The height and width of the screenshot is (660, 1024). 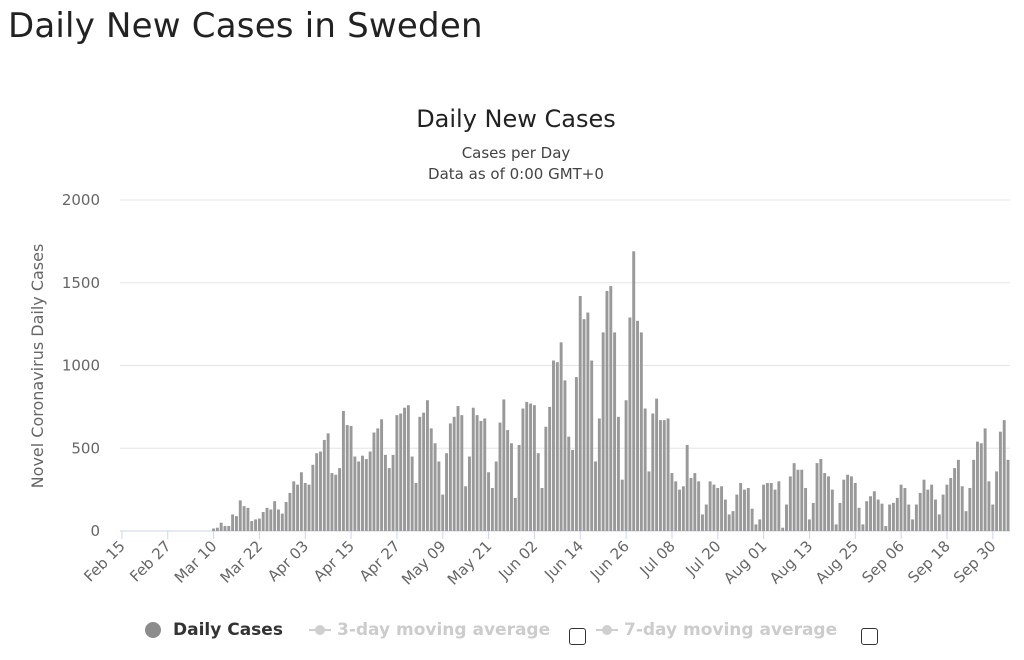 I want to click on legend-item-3-day-average: 3-day moving average, so click(x=429, y=630).